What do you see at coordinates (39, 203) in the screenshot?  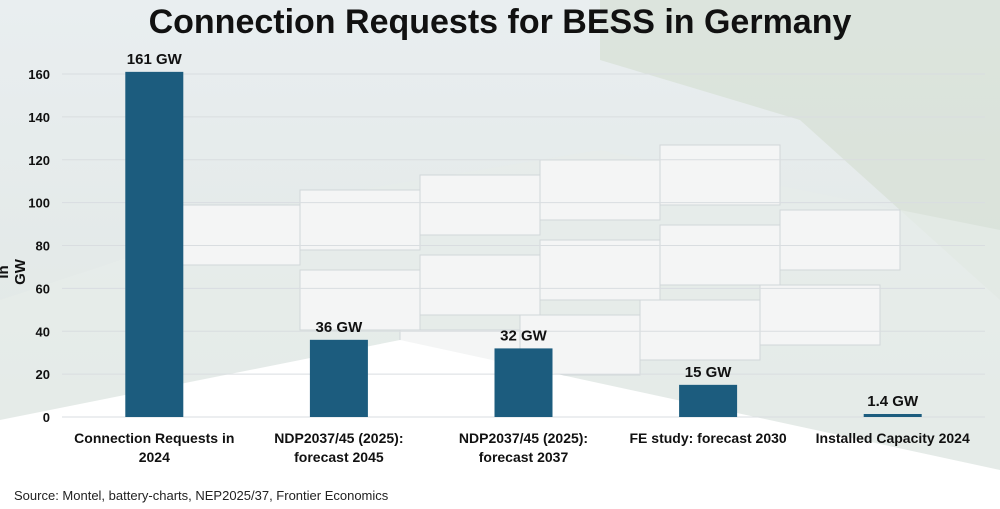 I see `y-tick-label: 100` at bounding box center [39, 203].